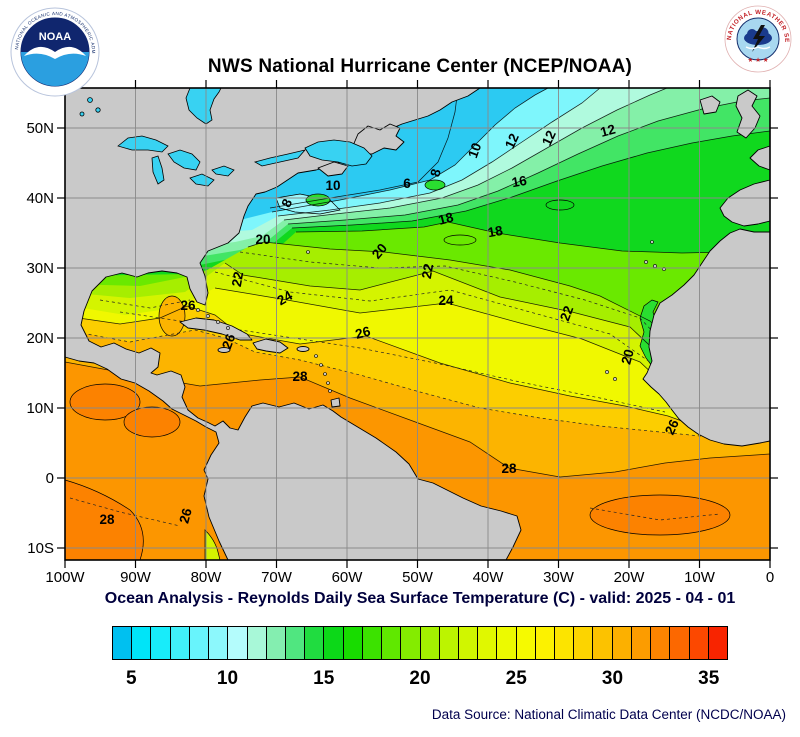  I want to click on cuba, so click(216, 329).